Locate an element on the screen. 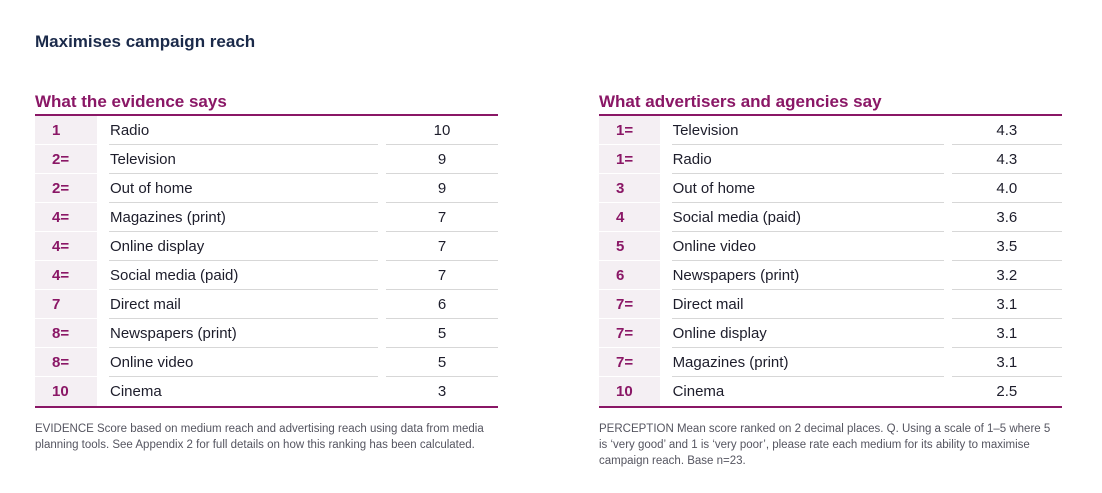 Image resolution: width=1102 pixels, height=493 pixels. score-cell: 3.5 is located at coordinates (1006, 246).